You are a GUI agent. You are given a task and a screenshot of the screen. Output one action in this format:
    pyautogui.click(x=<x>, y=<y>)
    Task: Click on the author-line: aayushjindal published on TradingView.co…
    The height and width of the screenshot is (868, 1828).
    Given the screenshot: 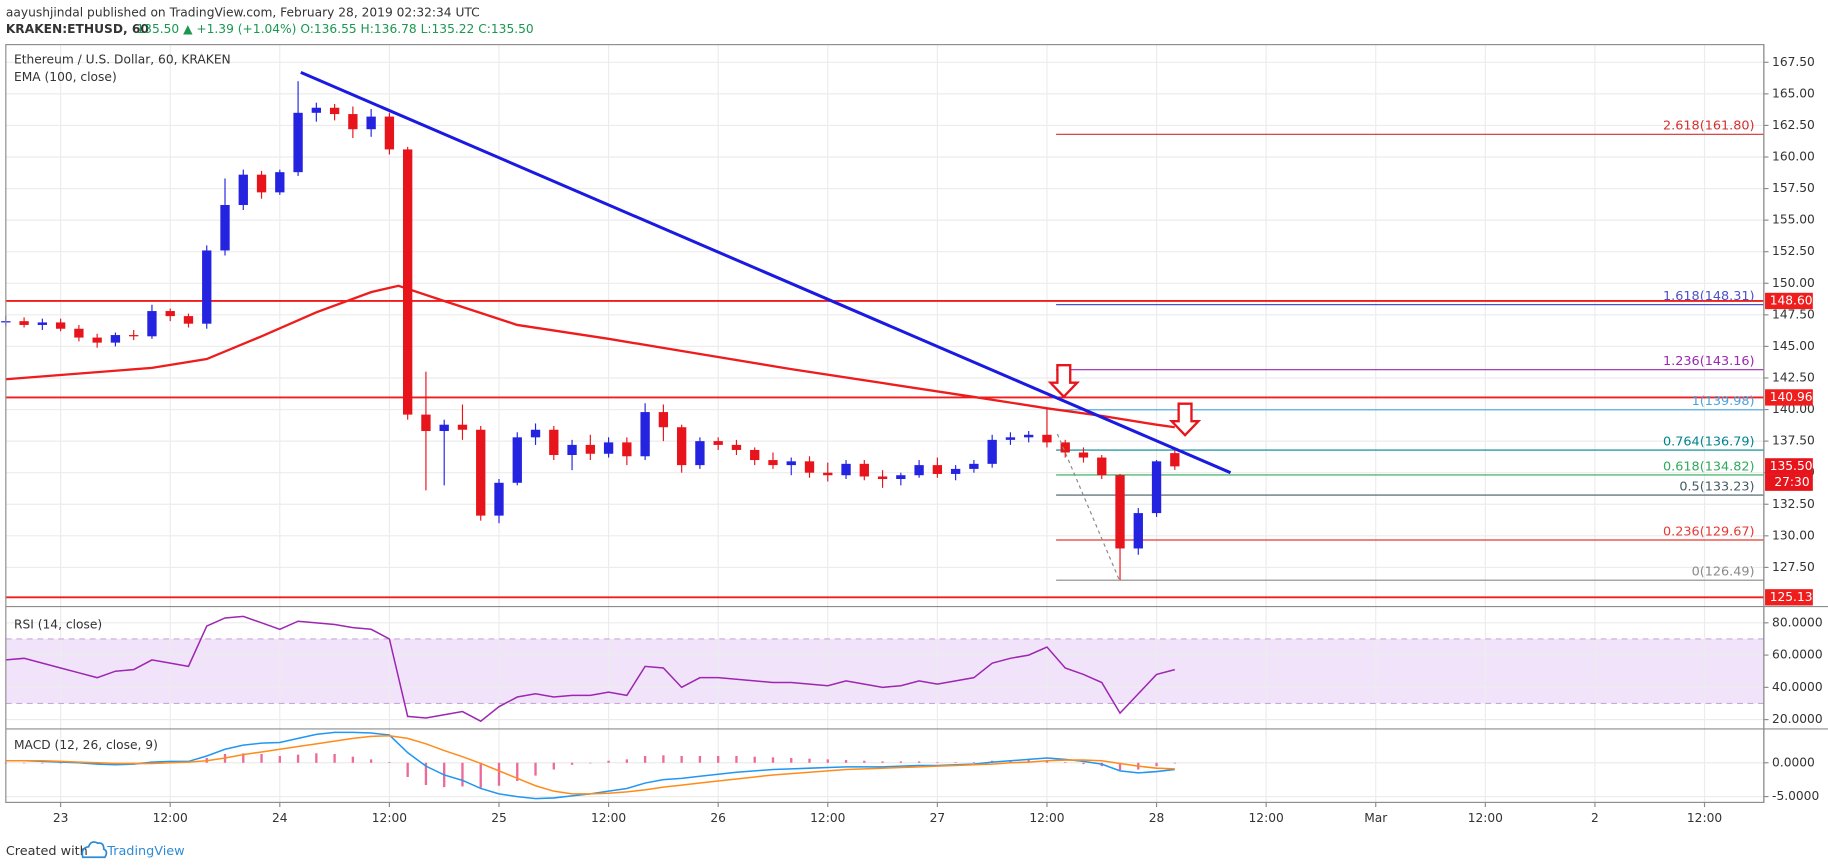 What is the action you would take?
    pyautogui.click(x=243, y=13)
    